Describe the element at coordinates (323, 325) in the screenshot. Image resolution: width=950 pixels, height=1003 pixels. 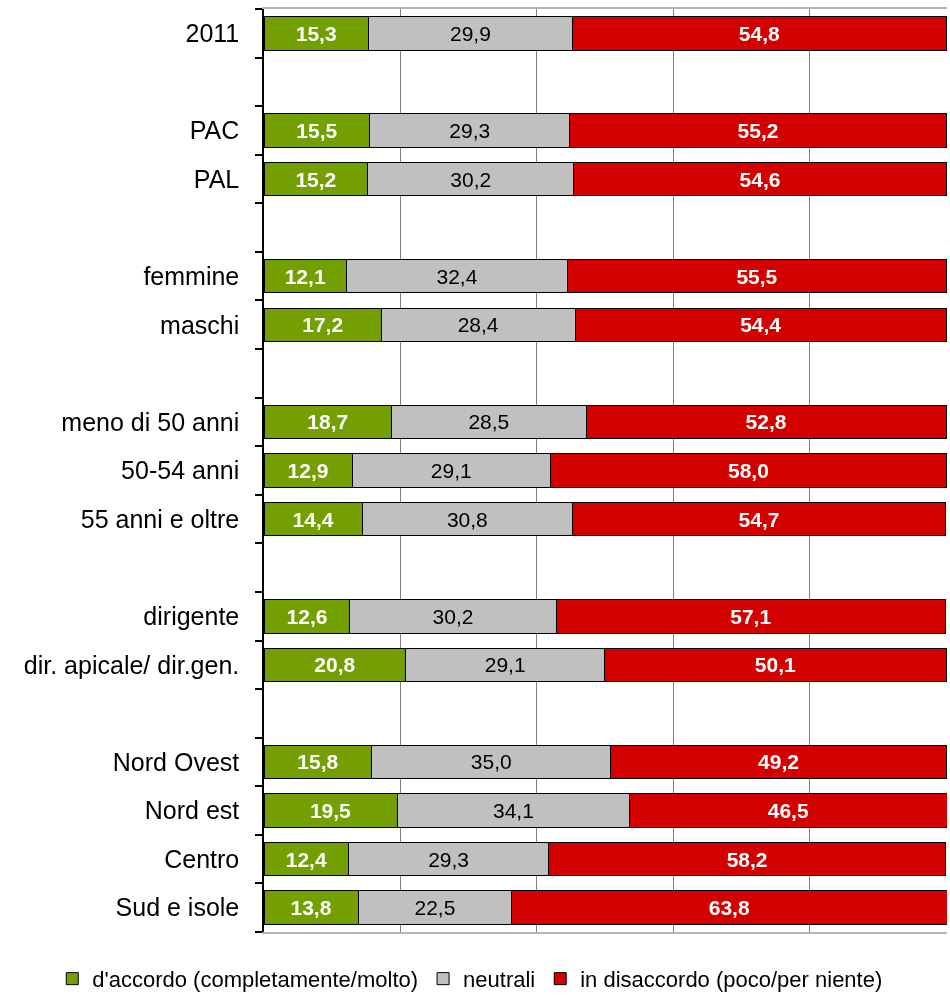
I see `data-label: 17,2` at that location.